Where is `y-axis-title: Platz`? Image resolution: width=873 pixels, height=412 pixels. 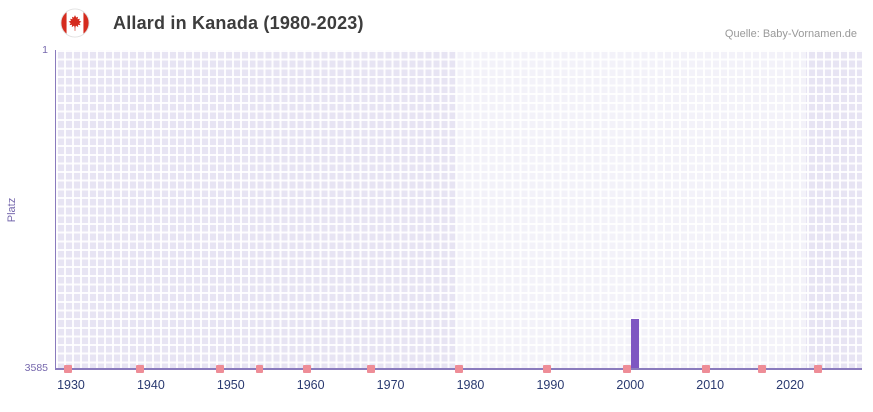 y-axis-title: Platz is located at coordinates (12, 210).